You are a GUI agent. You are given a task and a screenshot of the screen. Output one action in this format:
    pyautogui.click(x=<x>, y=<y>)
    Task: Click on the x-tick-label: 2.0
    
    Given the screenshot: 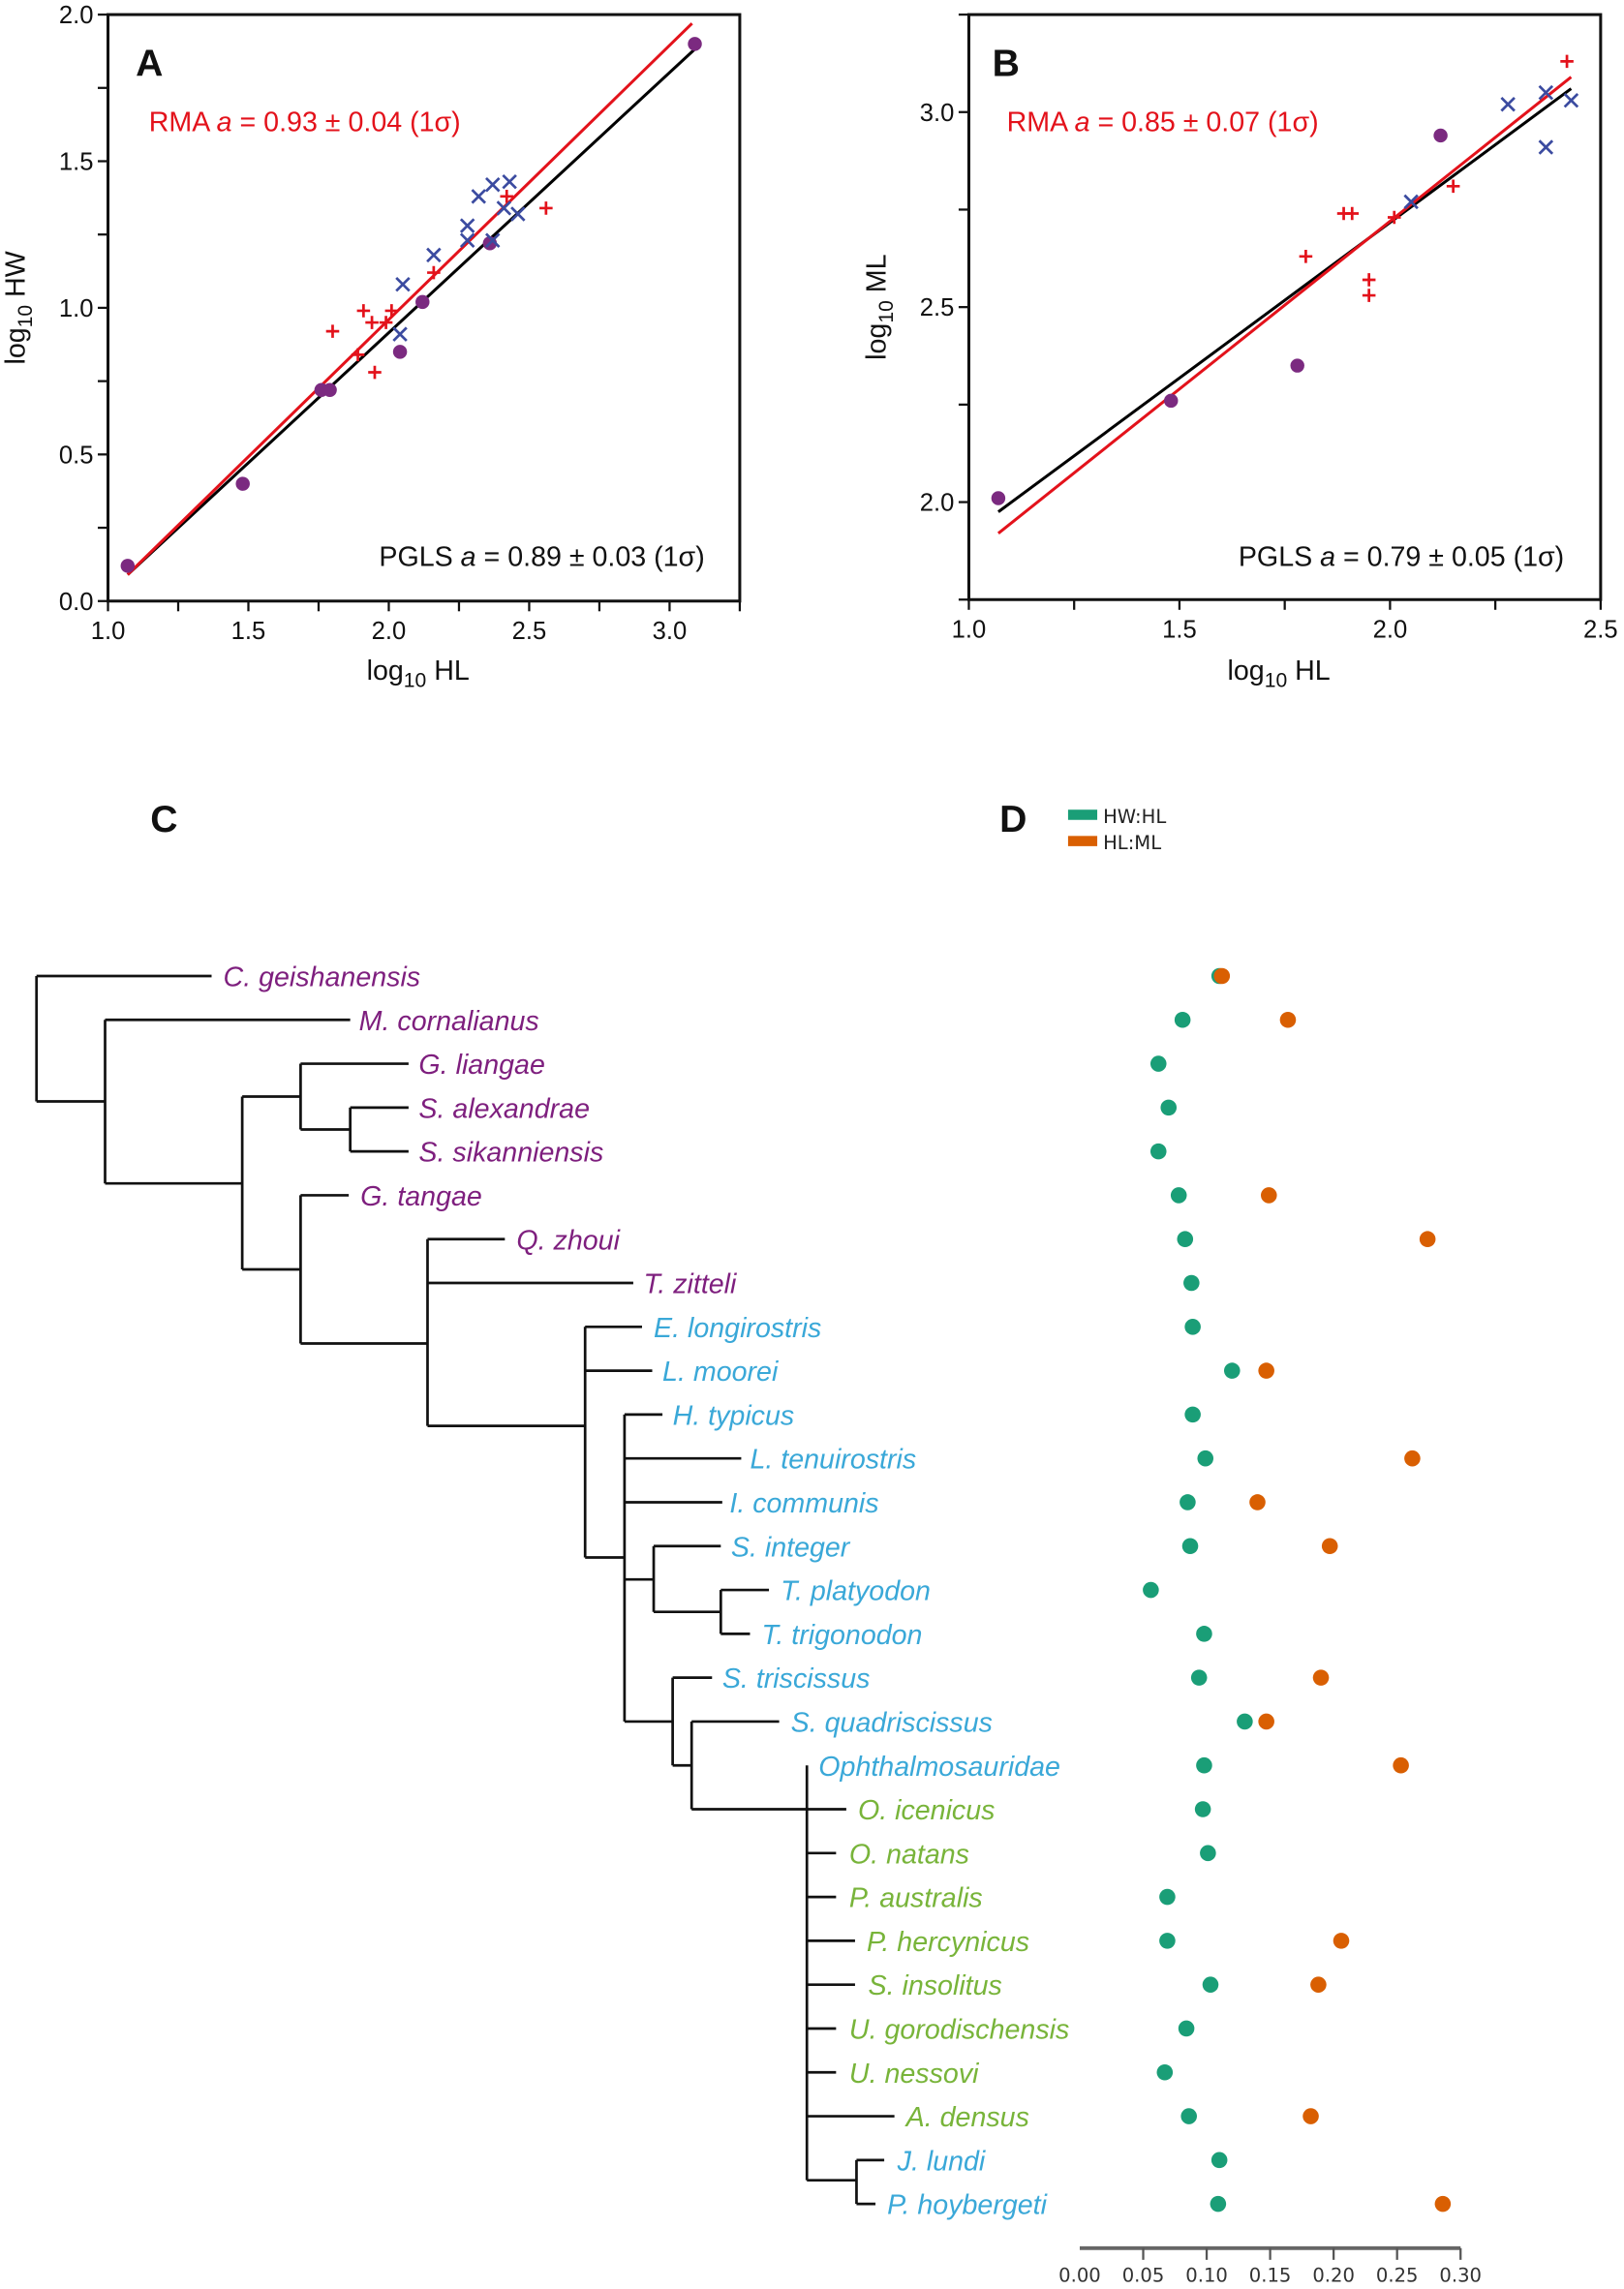 What is the action you would take?
    pyautogui.click(x=389, y=631)
    